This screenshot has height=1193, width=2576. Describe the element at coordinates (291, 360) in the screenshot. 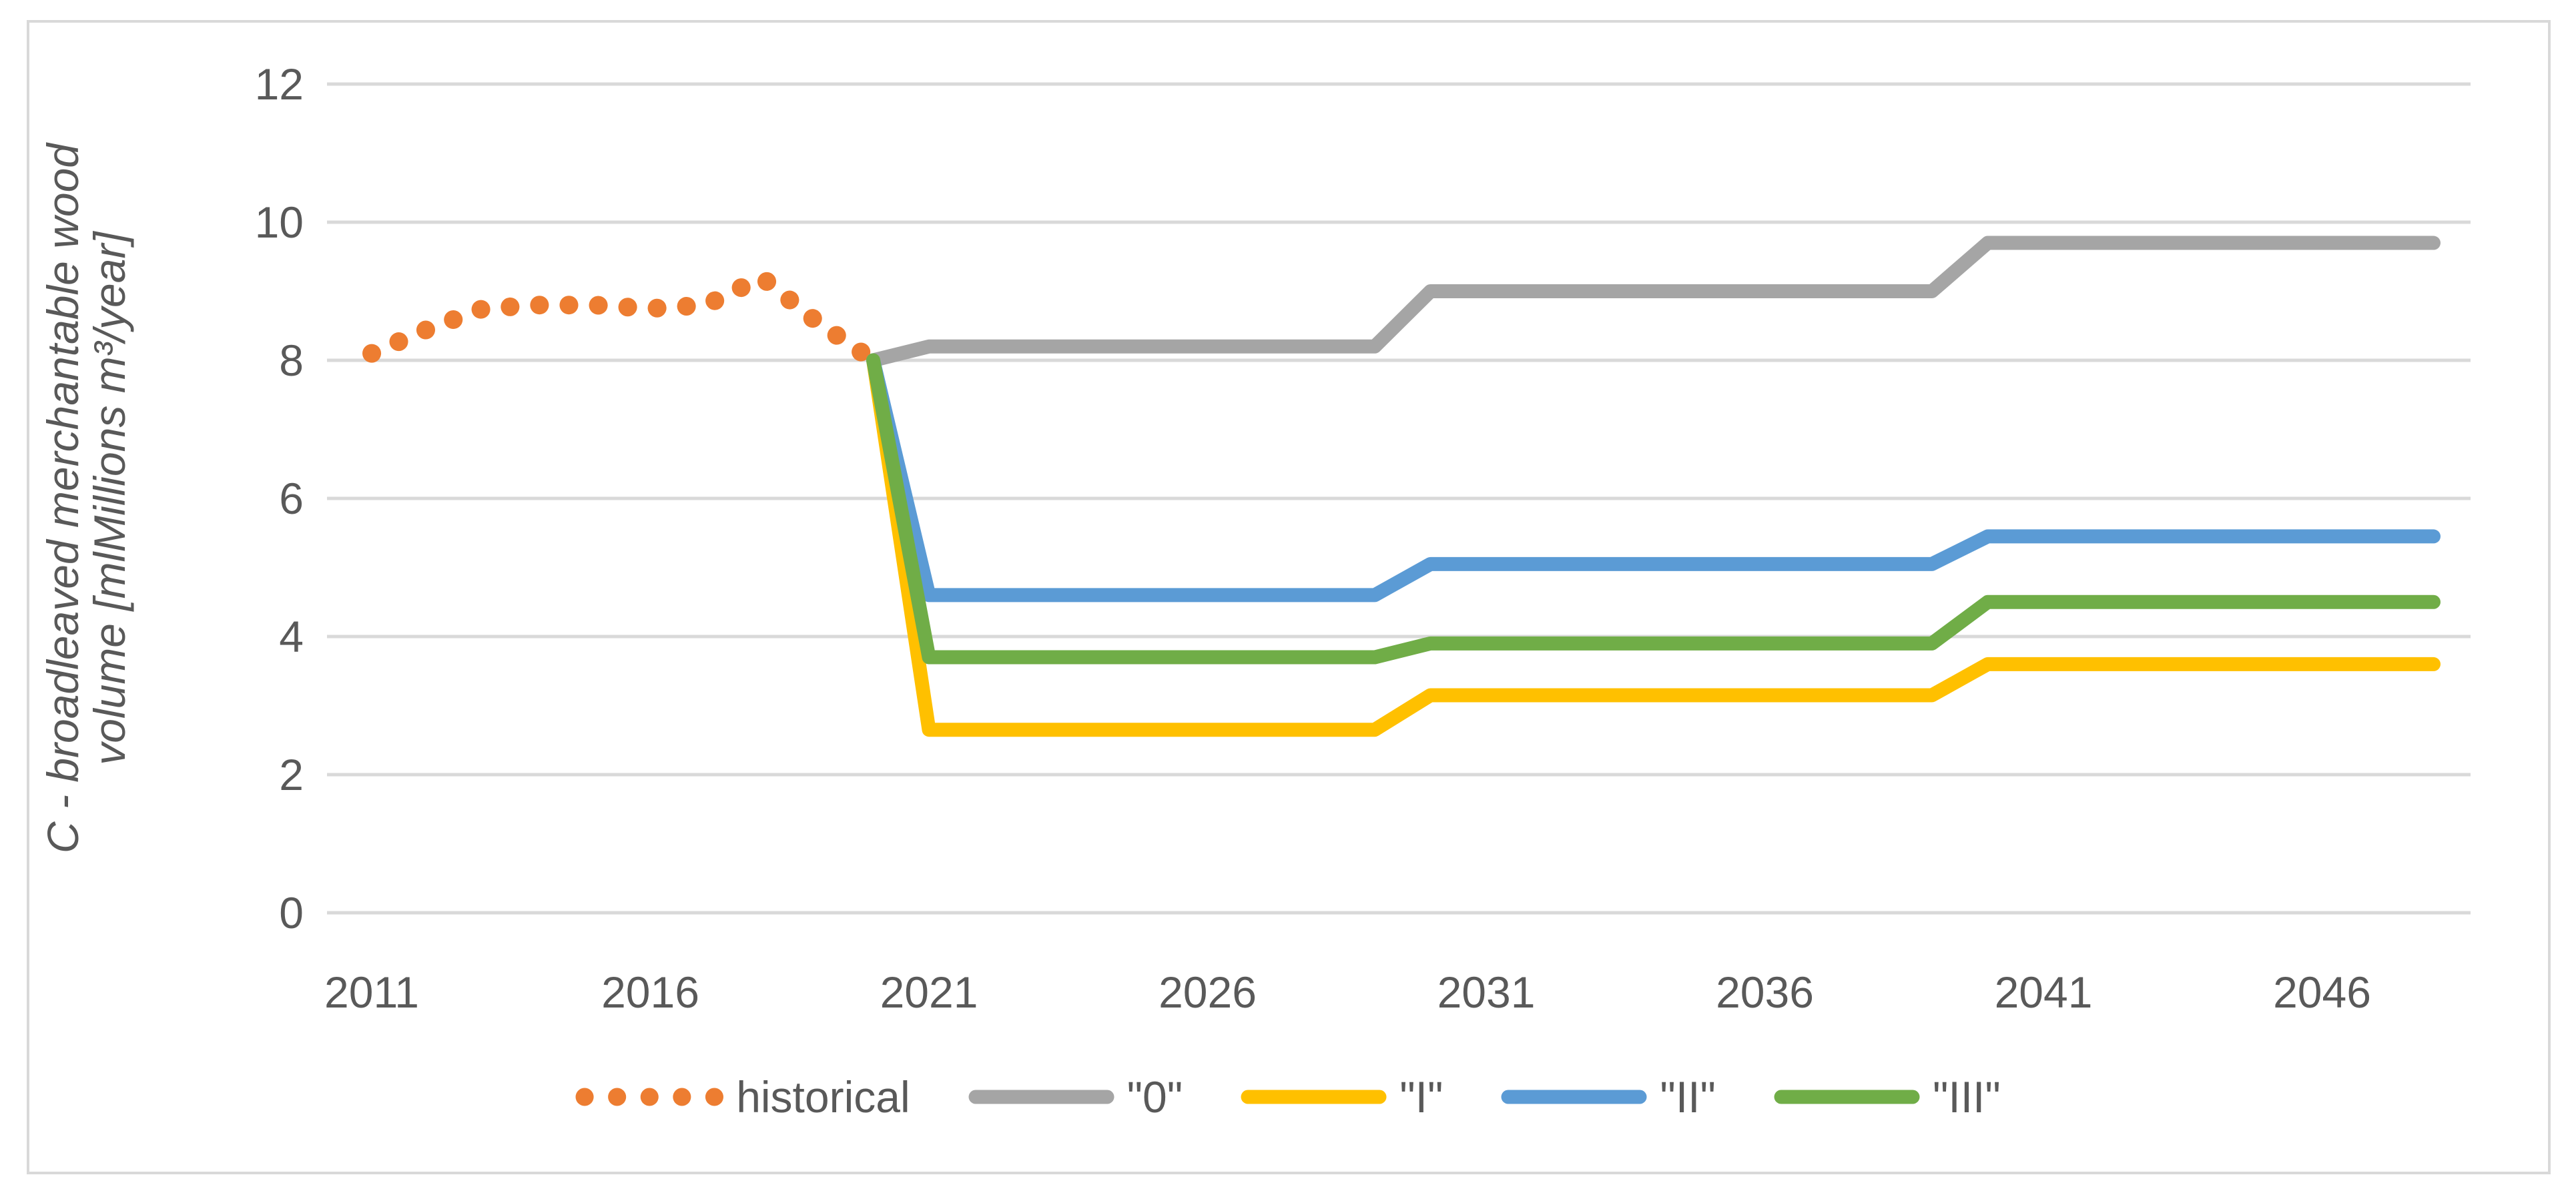

I see `y-tick-label-8: 8` at that location.